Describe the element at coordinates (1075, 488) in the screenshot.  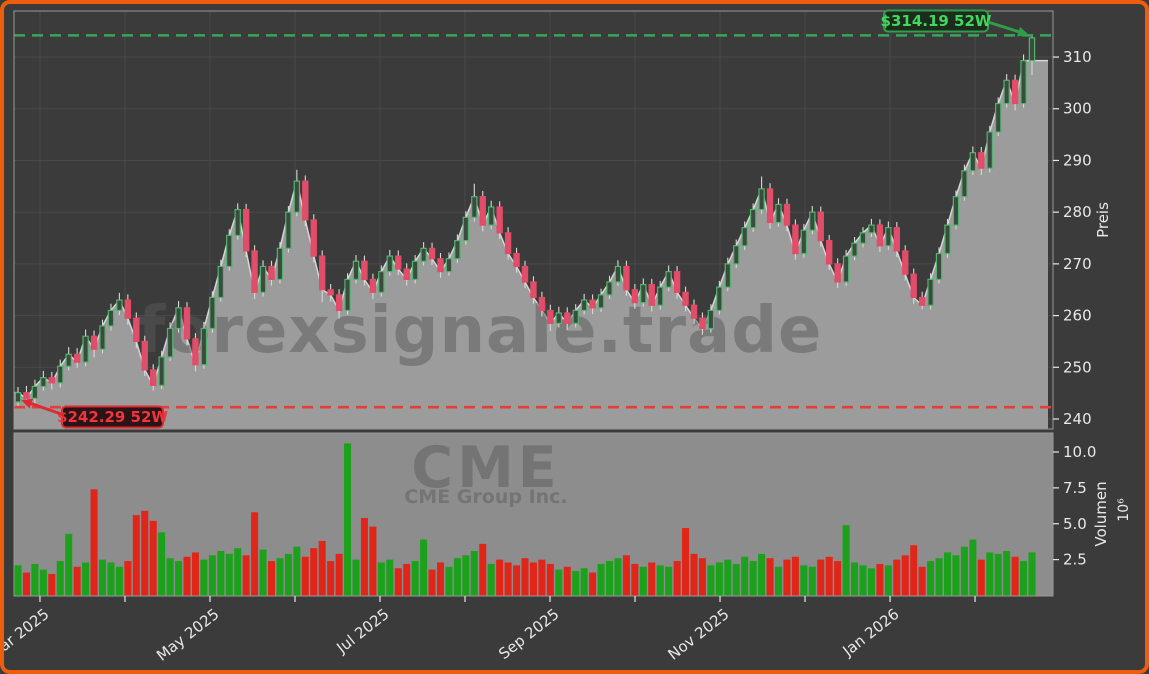
I see `volume-tick-label: 7.5` at that location.